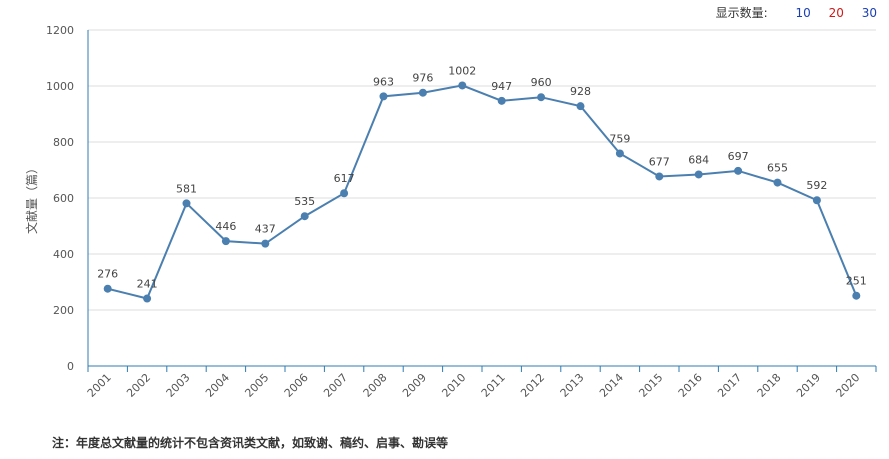 The image size is (889, 459). Describe the element at coordinates (99, 385) in the screenshot. I see `x-tick-label: 2001` at that location.